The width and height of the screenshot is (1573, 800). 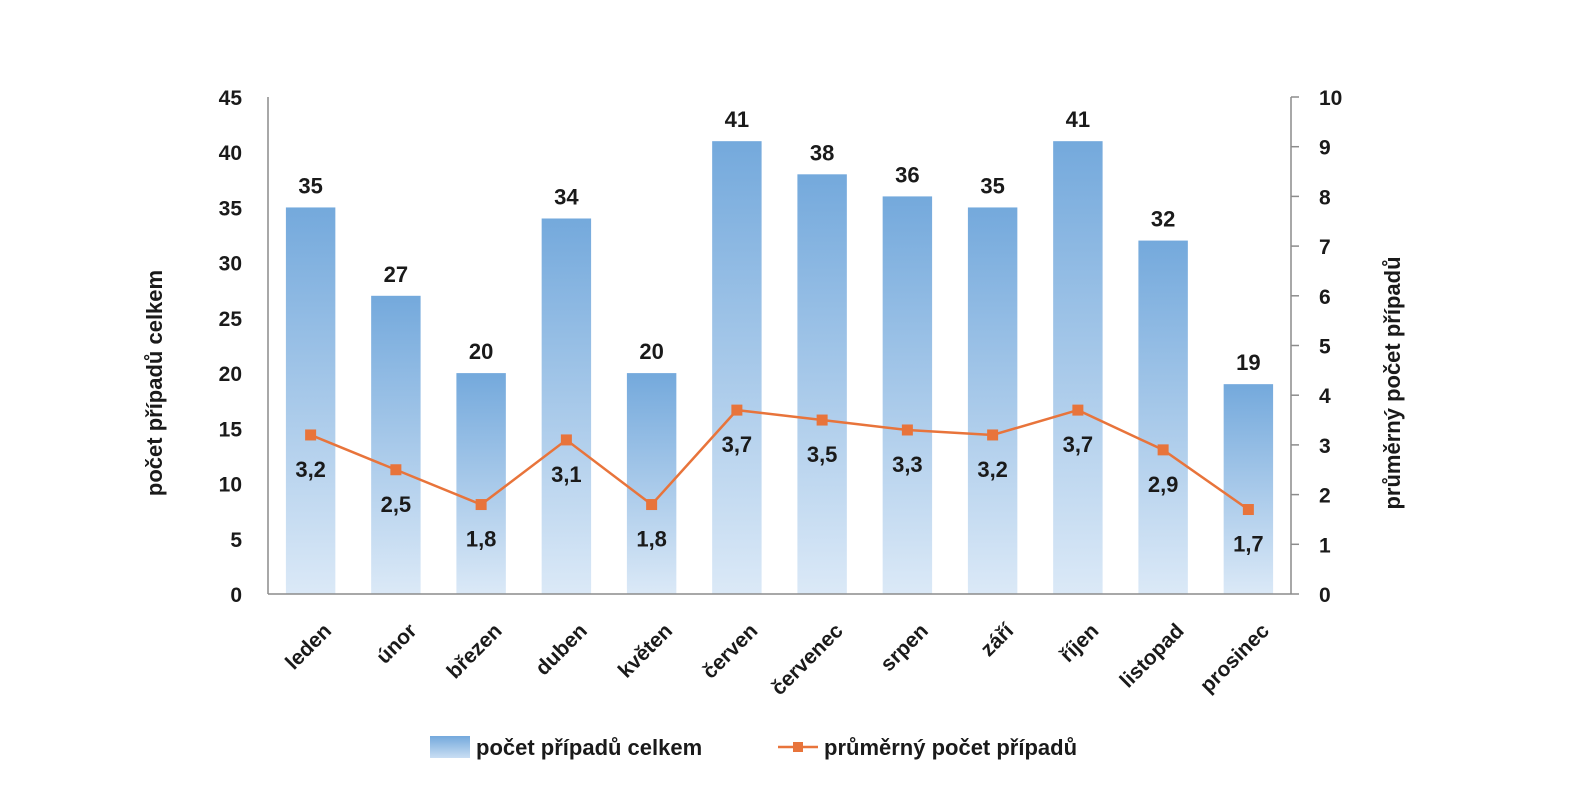 What do you see at coordinates (231, 319) in the screenshot?
I see `left-tick-label: 25` at bounding box center [231, 319].